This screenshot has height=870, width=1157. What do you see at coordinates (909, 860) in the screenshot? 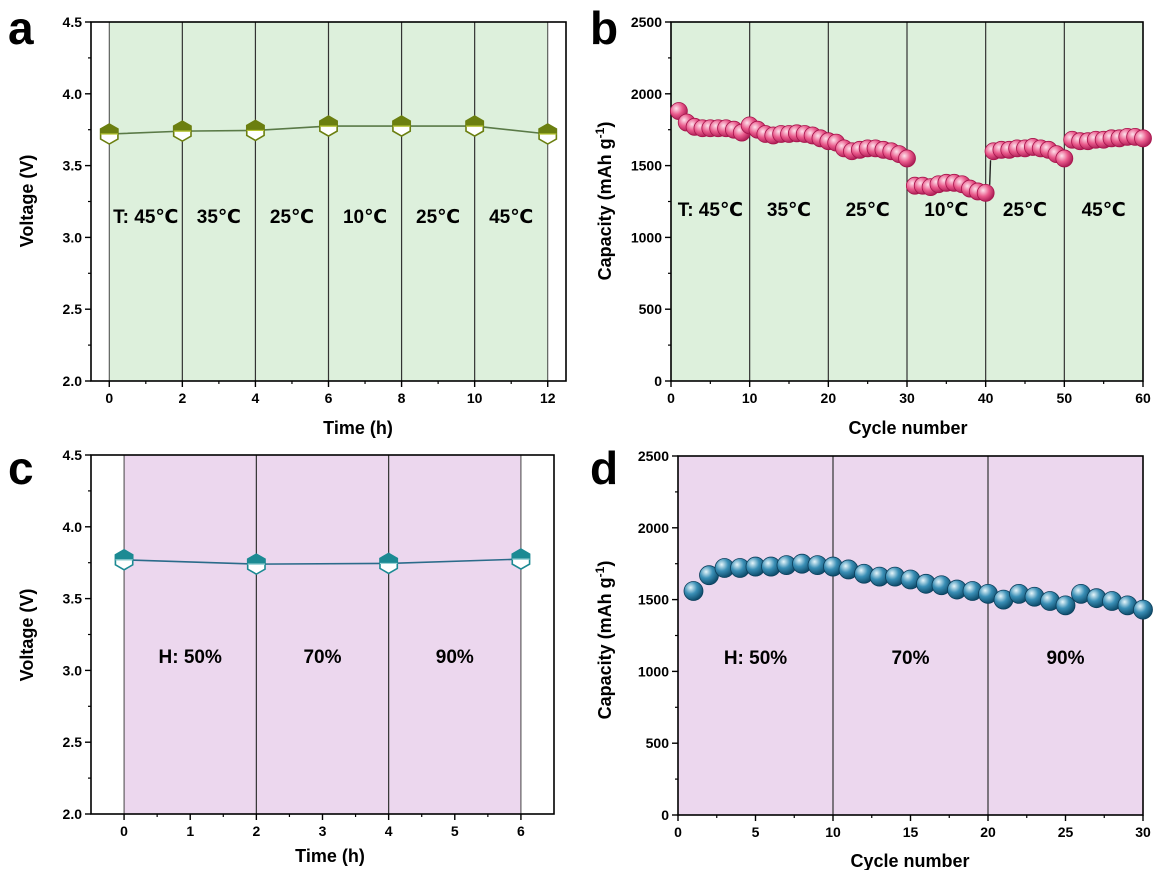
I see `x-axis-title-d: Cycle number` at bounding box center [909, 860].